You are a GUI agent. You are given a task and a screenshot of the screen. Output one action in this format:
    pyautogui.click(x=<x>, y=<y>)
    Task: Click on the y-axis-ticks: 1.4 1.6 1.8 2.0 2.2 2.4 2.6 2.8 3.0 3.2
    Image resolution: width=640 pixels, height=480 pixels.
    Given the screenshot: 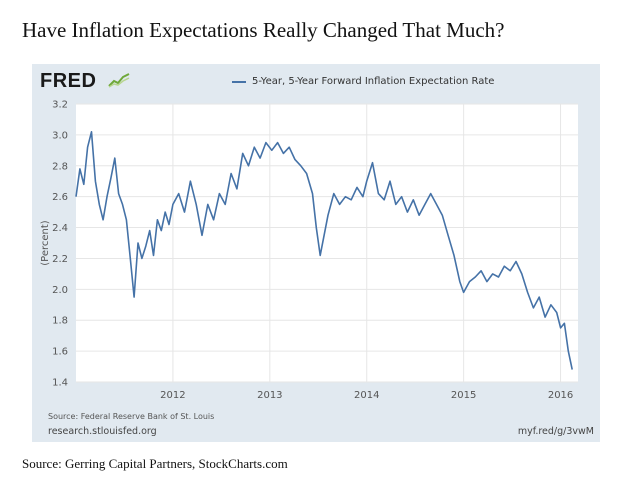 What is the action you would take?
    pyautogui.click(x=60, y=244)
    